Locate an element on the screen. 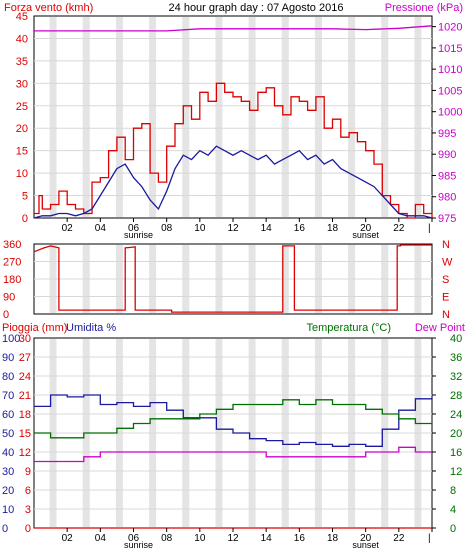 The height and width of the screenshot is (559, 467). humidity-tick-label: 40 is located at coordinates (8, 453).